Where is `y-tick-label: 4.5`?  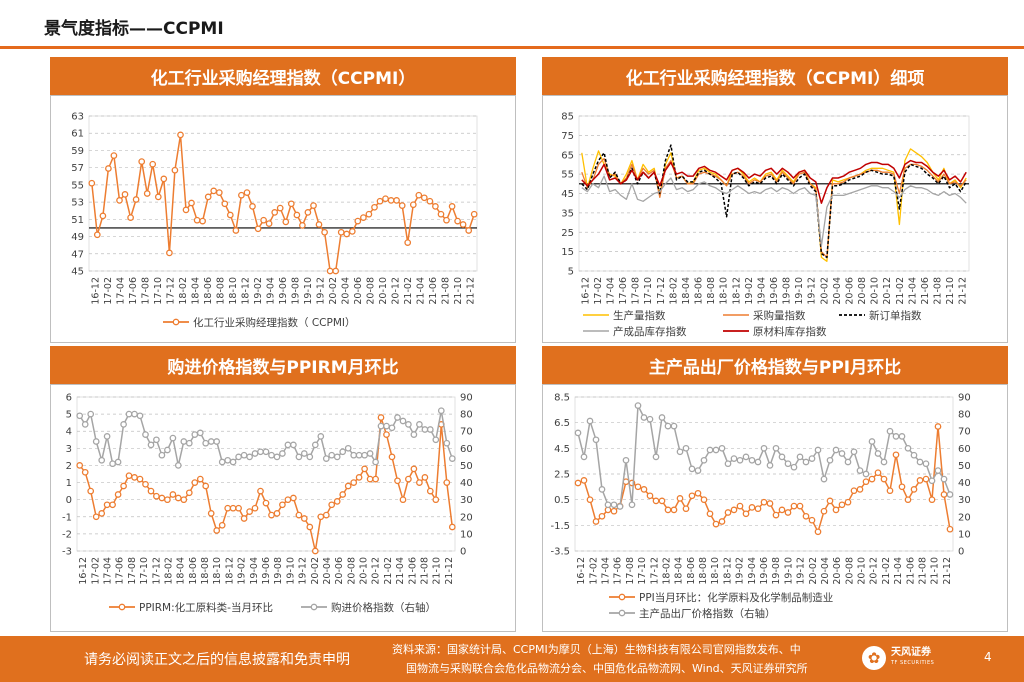 y-tick-label: 4.5 is located at coordinates (562, 449).